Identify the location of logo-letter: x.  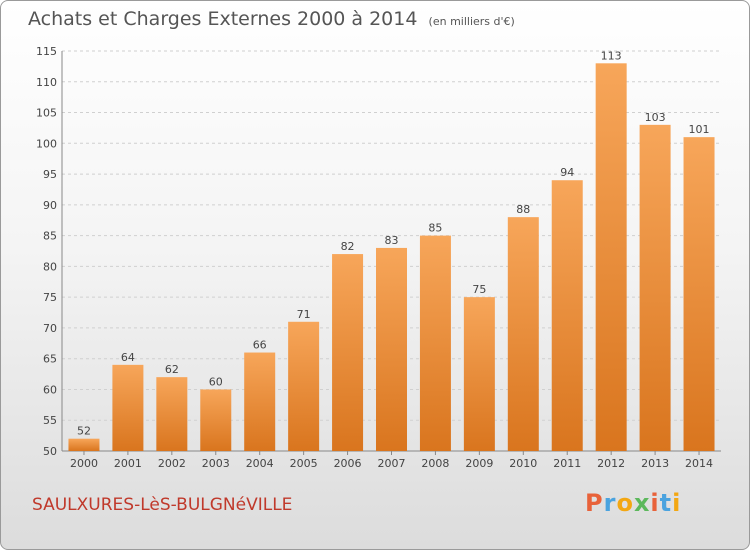
(642, 503).